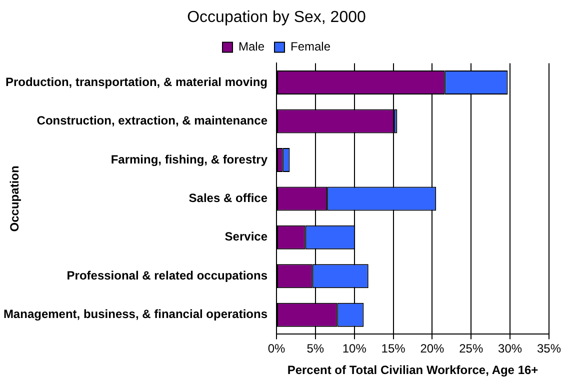  Describe the element at coordinates (310, 47) in the screenshot. I see `legend-label: Female` at that location.